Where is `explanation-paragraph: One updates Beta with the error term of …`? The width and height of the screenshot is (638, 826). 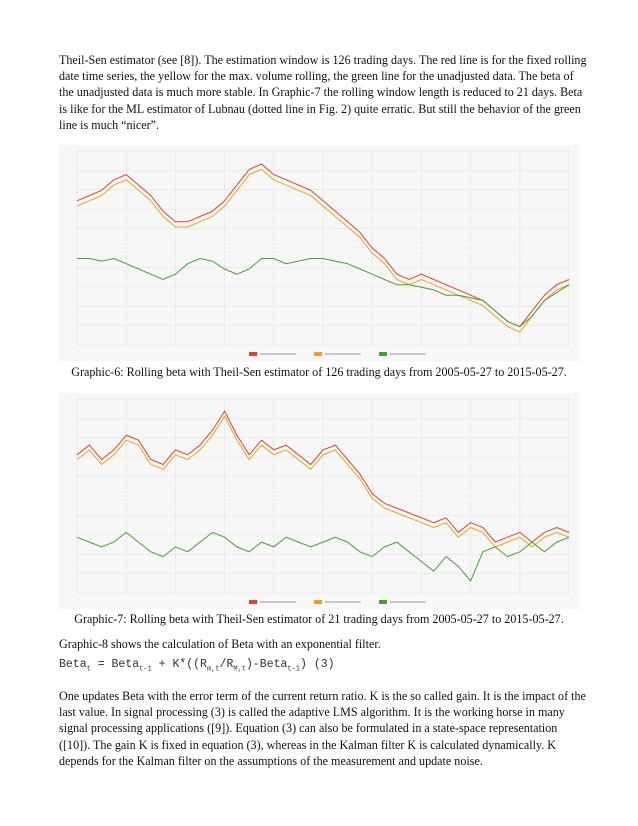
explanation-paragraph: One updates Beta with the error term of … is located at coordinates (322, 728).